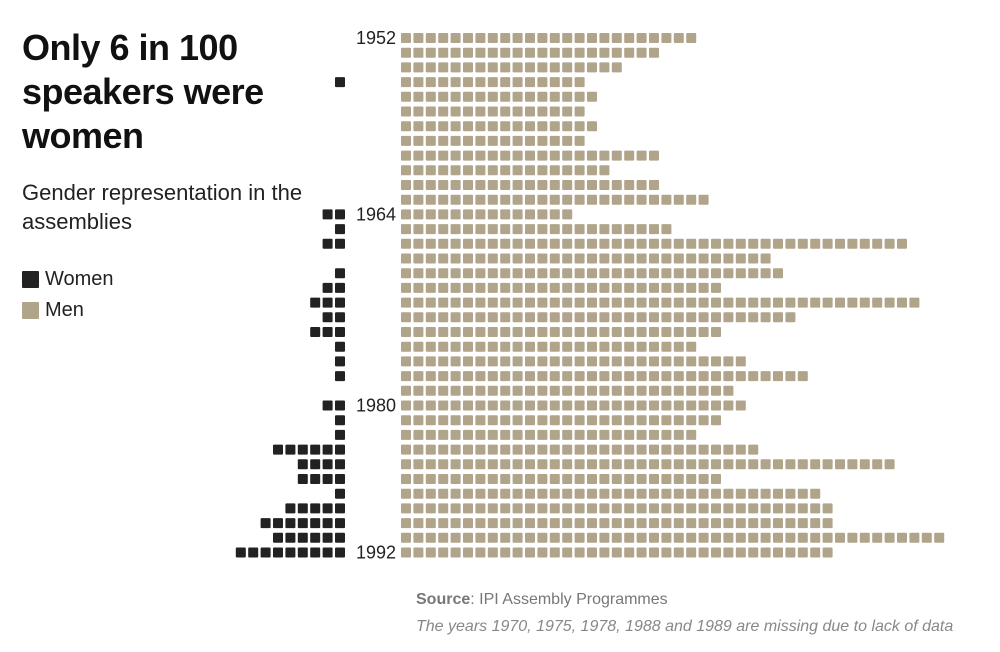  I want to click on row-1958, so click(499, 126).